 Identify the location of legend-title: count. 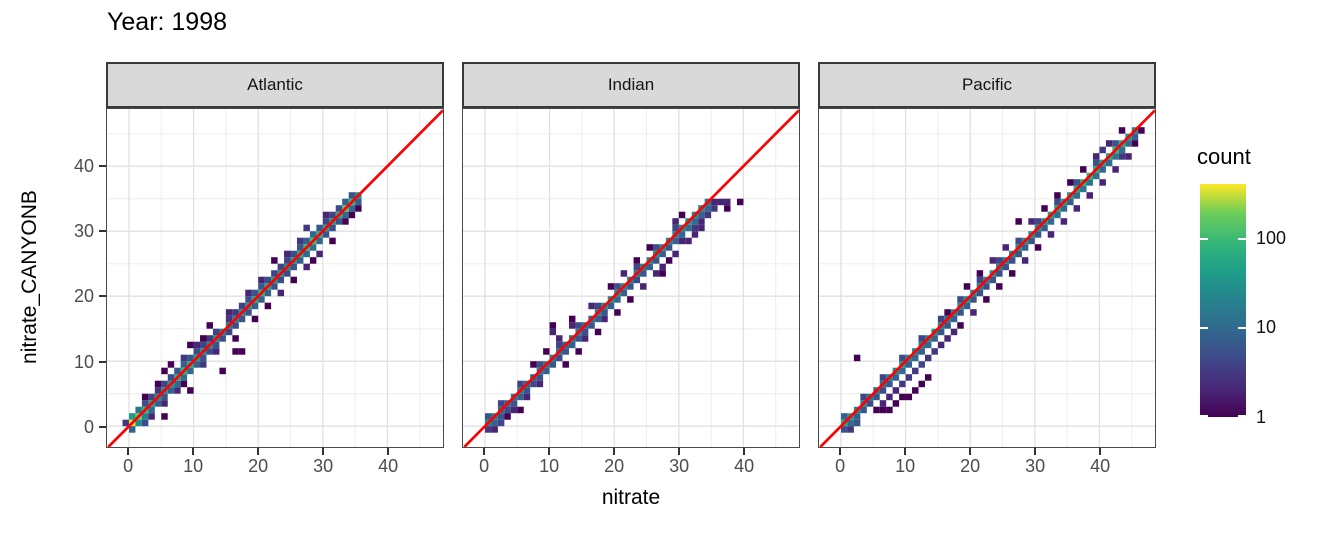
(1224, 156).